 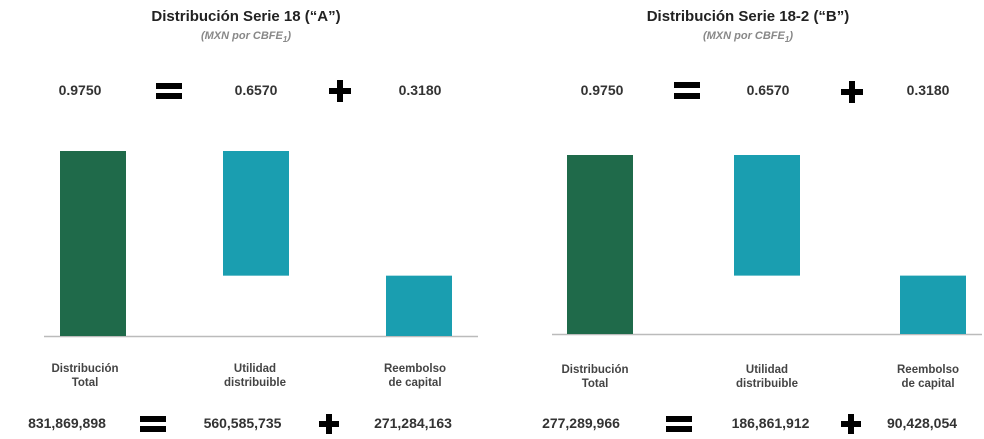 What do you see at coordinates (67, 423) in the screenshot?
I see `bottom-total-value: 831,869,898` at bounding box center [67, 423].